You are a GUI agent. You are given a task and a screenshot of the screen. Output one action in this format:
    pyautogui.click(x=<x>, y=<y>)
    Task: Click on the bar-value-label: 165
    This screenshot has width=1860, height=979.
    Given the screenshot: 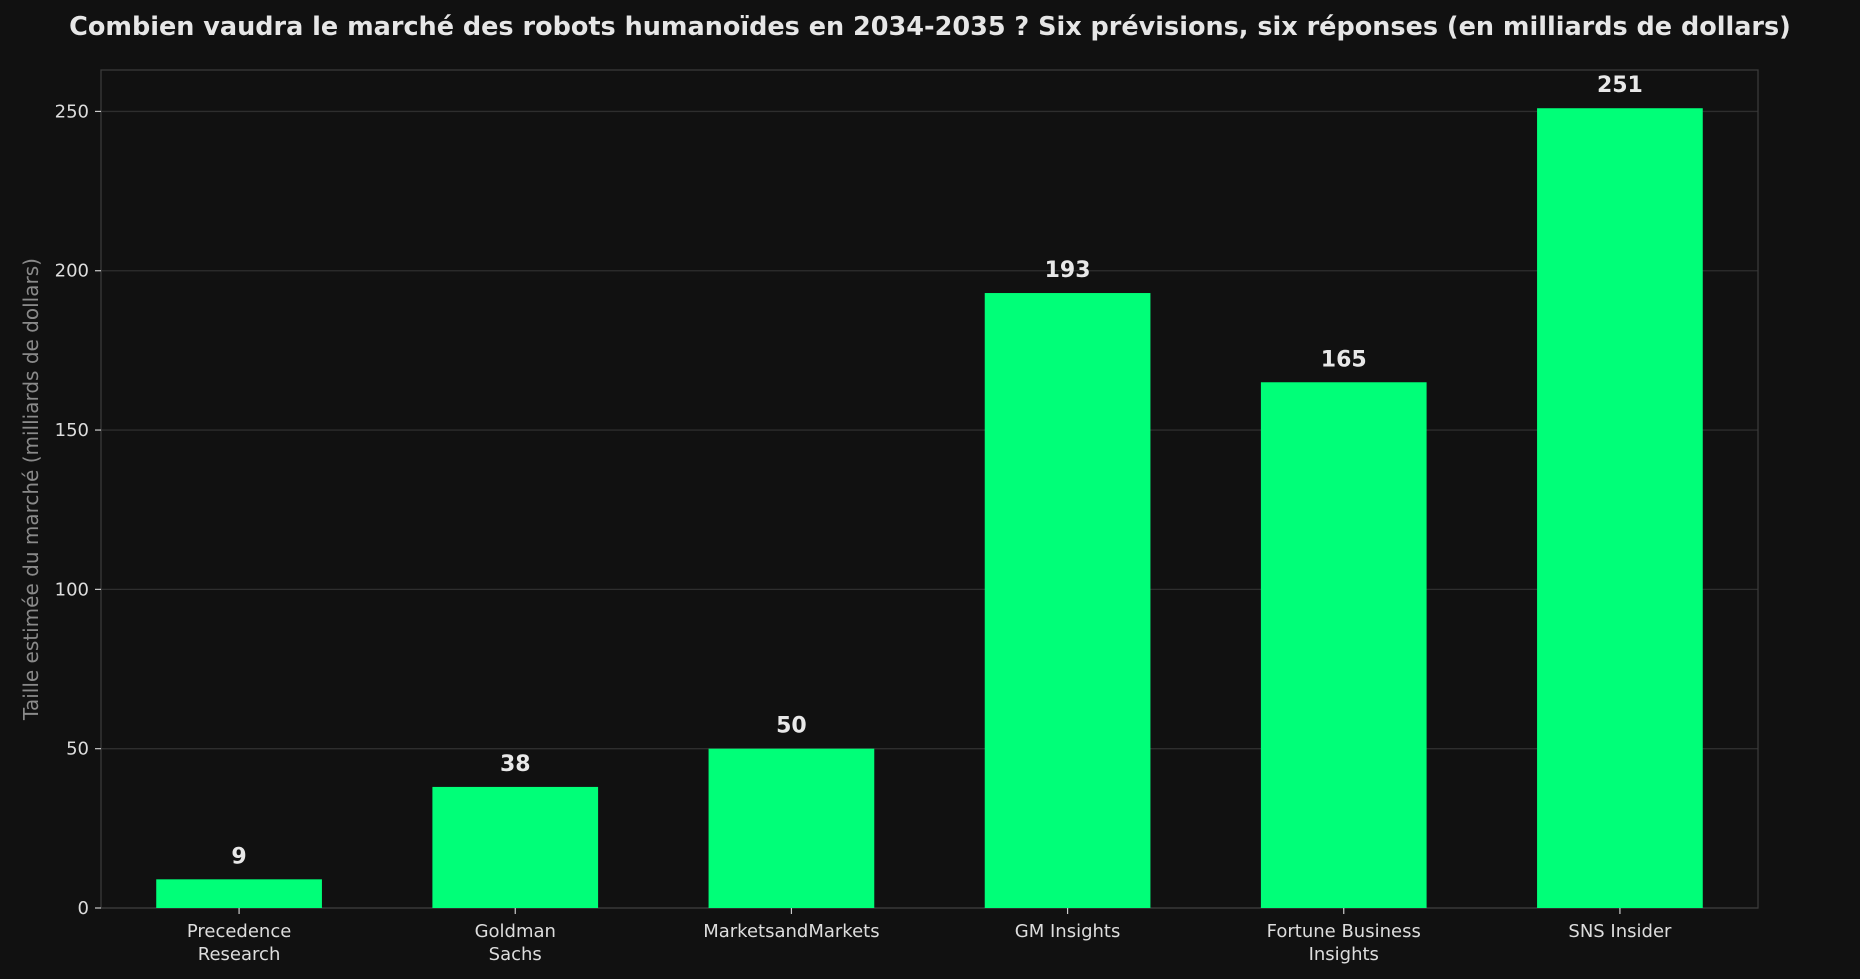 What is the action you would take?
    pyautogui.click(x=1344, y=359)
    